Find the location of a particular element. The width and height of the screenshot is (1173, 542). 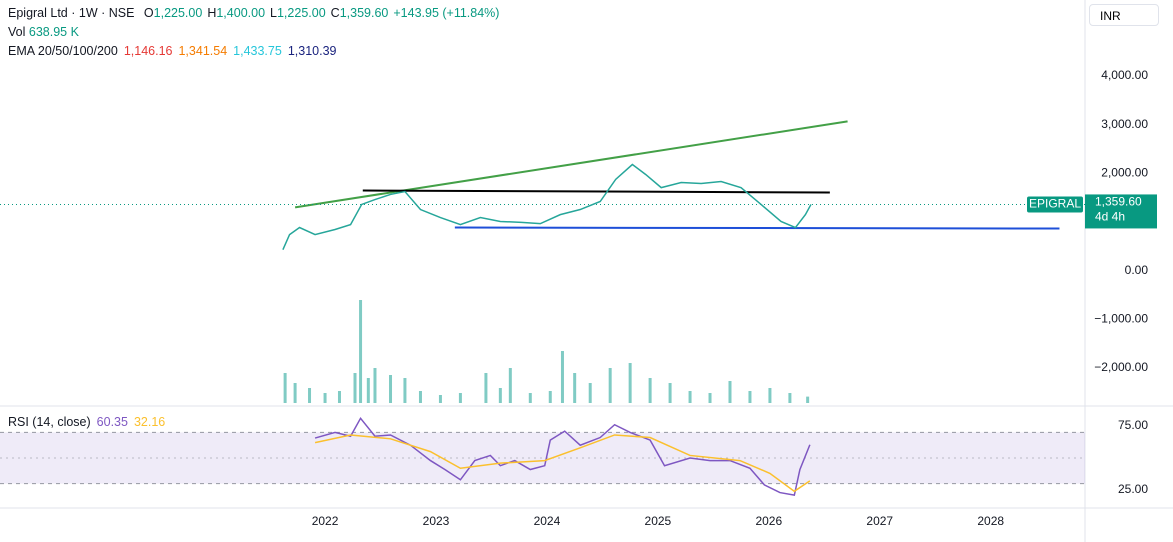

price-tag is located at coordinates (1121, 211).